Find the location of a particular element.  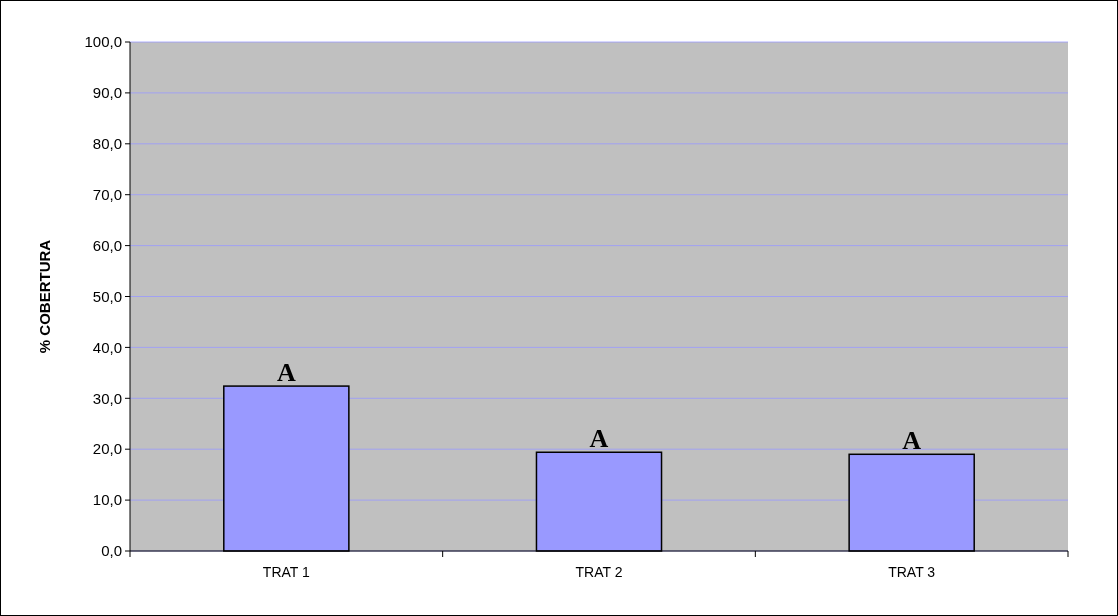

y-tick-label: 20,0 is located at coordinates (107, 449).